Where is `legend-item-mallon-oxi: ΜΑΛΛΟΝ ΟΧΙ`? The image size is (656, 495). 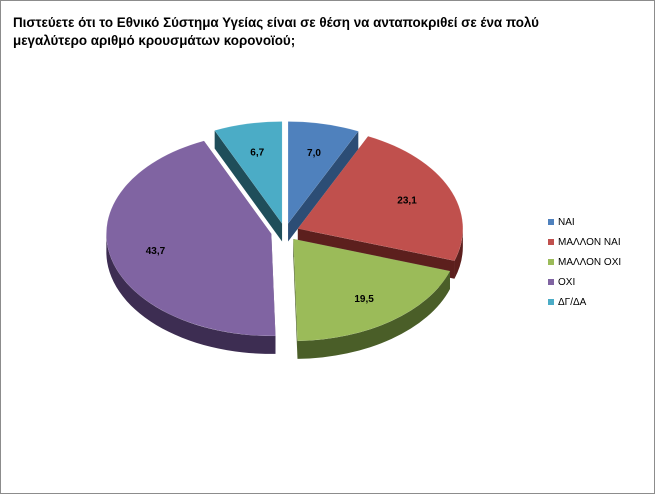
legend-item-mallon-oxi: ΜΑΛΛΟΝ ΟΧΙ is located at coordinates (584, 262).